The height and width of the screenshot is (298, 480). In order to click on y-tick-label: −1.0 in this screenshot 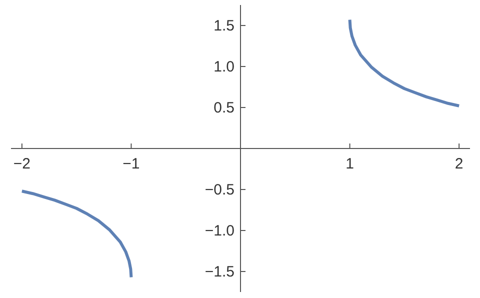, I will do `click(219, 231)`.